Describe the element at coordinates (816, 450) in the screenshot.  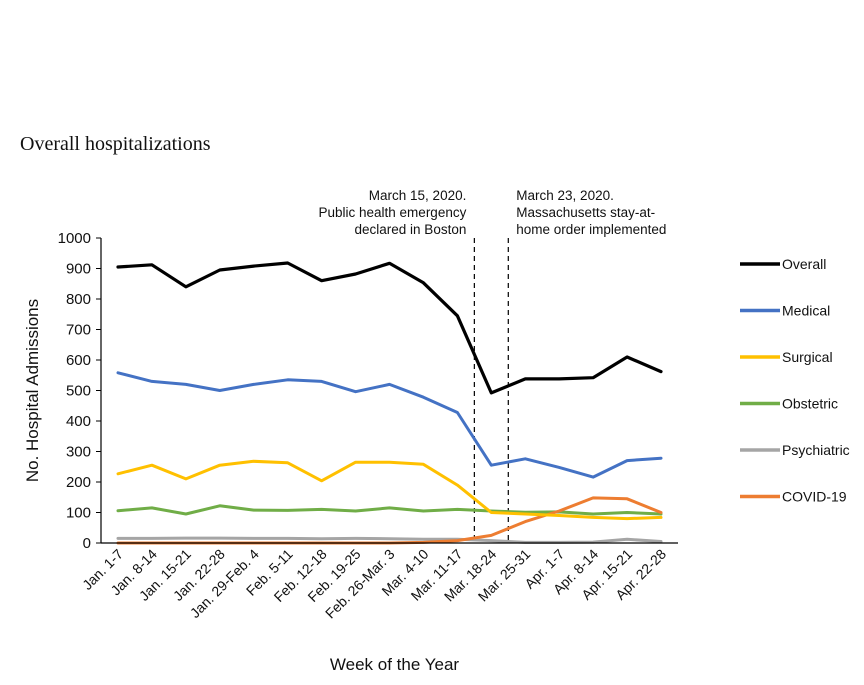
I see `legend-label: Psychiatric` at that location.